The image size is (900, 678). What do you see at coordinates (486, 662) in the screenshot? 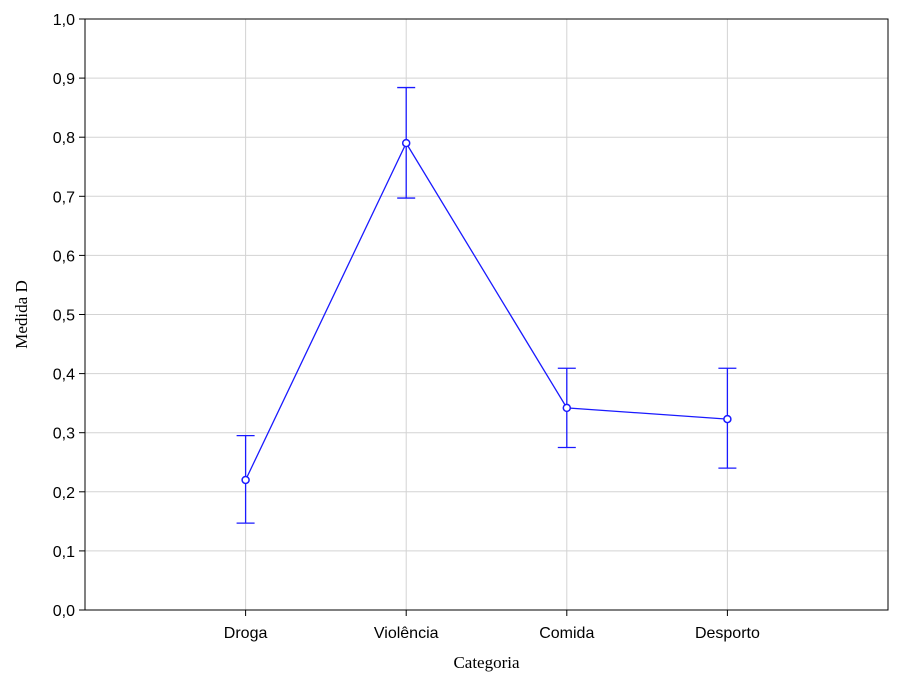
I see `x-axis-title: Categoria` at bounding box center [486, 662].